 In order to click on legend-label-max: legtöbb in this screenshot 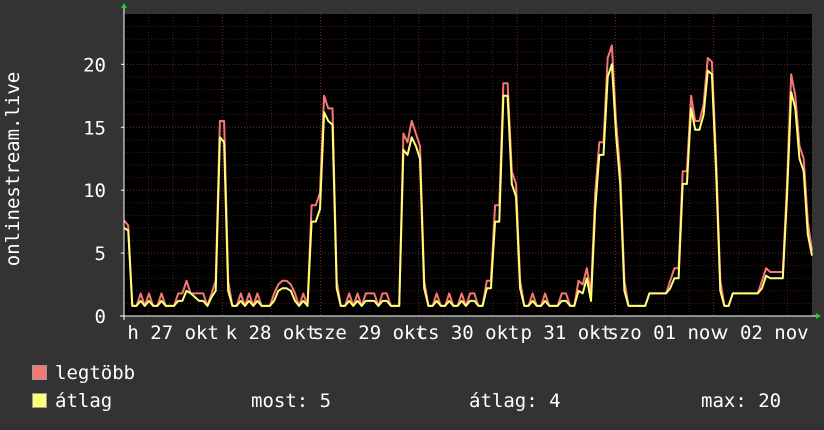, I will do `click(95, 373)`.